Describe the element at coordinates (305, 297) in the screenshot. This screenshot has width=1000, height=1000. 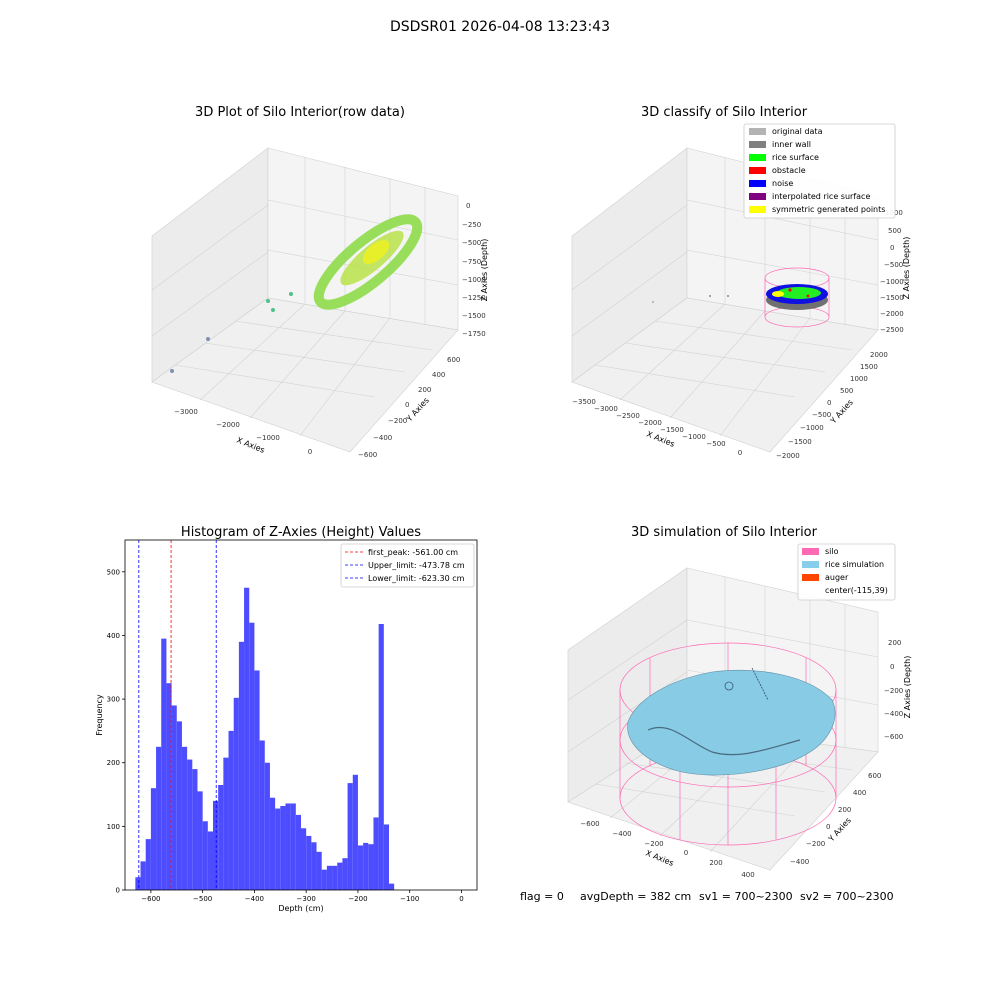
I see `raw-gridlines` at that location.